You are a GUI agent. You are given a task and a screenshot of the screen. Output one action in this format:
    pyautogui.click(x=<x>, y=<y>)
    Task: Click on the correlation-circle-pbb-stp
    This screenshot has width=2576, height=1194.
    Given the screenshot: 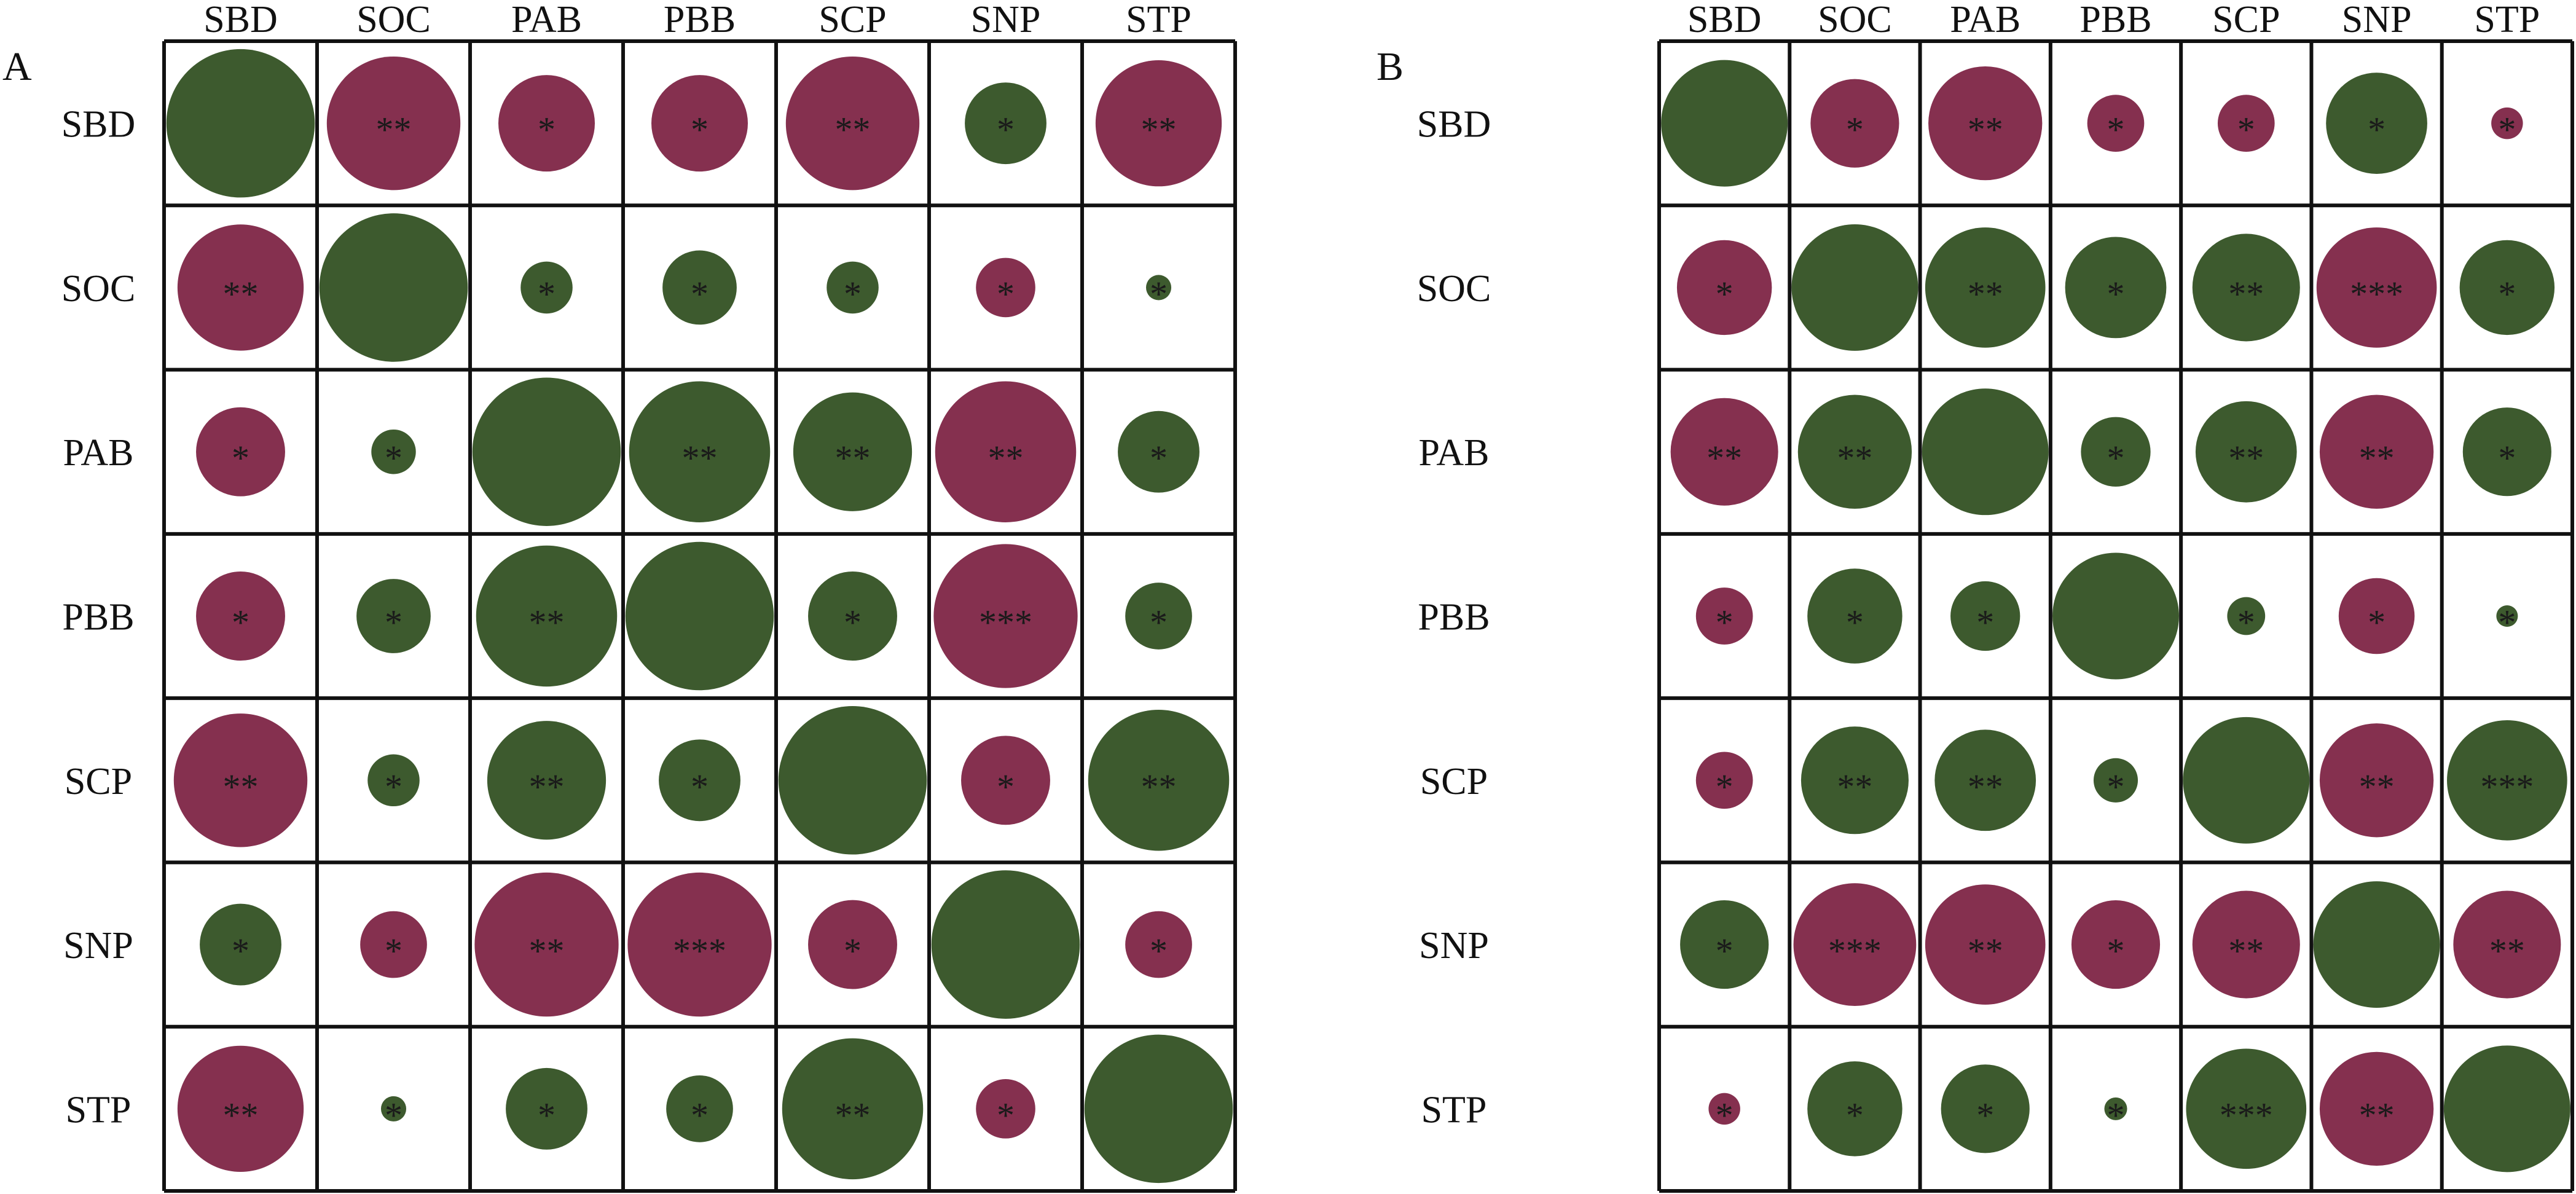 What is the action you would take?
    pyautogui.click(x=2507, y=616)
    